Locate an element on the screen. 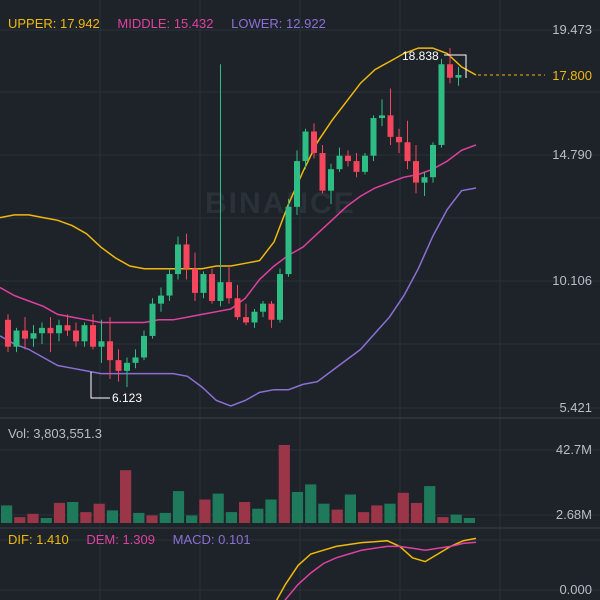 The height and width of the screenshot is (600, 600). high-label: 18.838 is located at coordinates (420, 56).